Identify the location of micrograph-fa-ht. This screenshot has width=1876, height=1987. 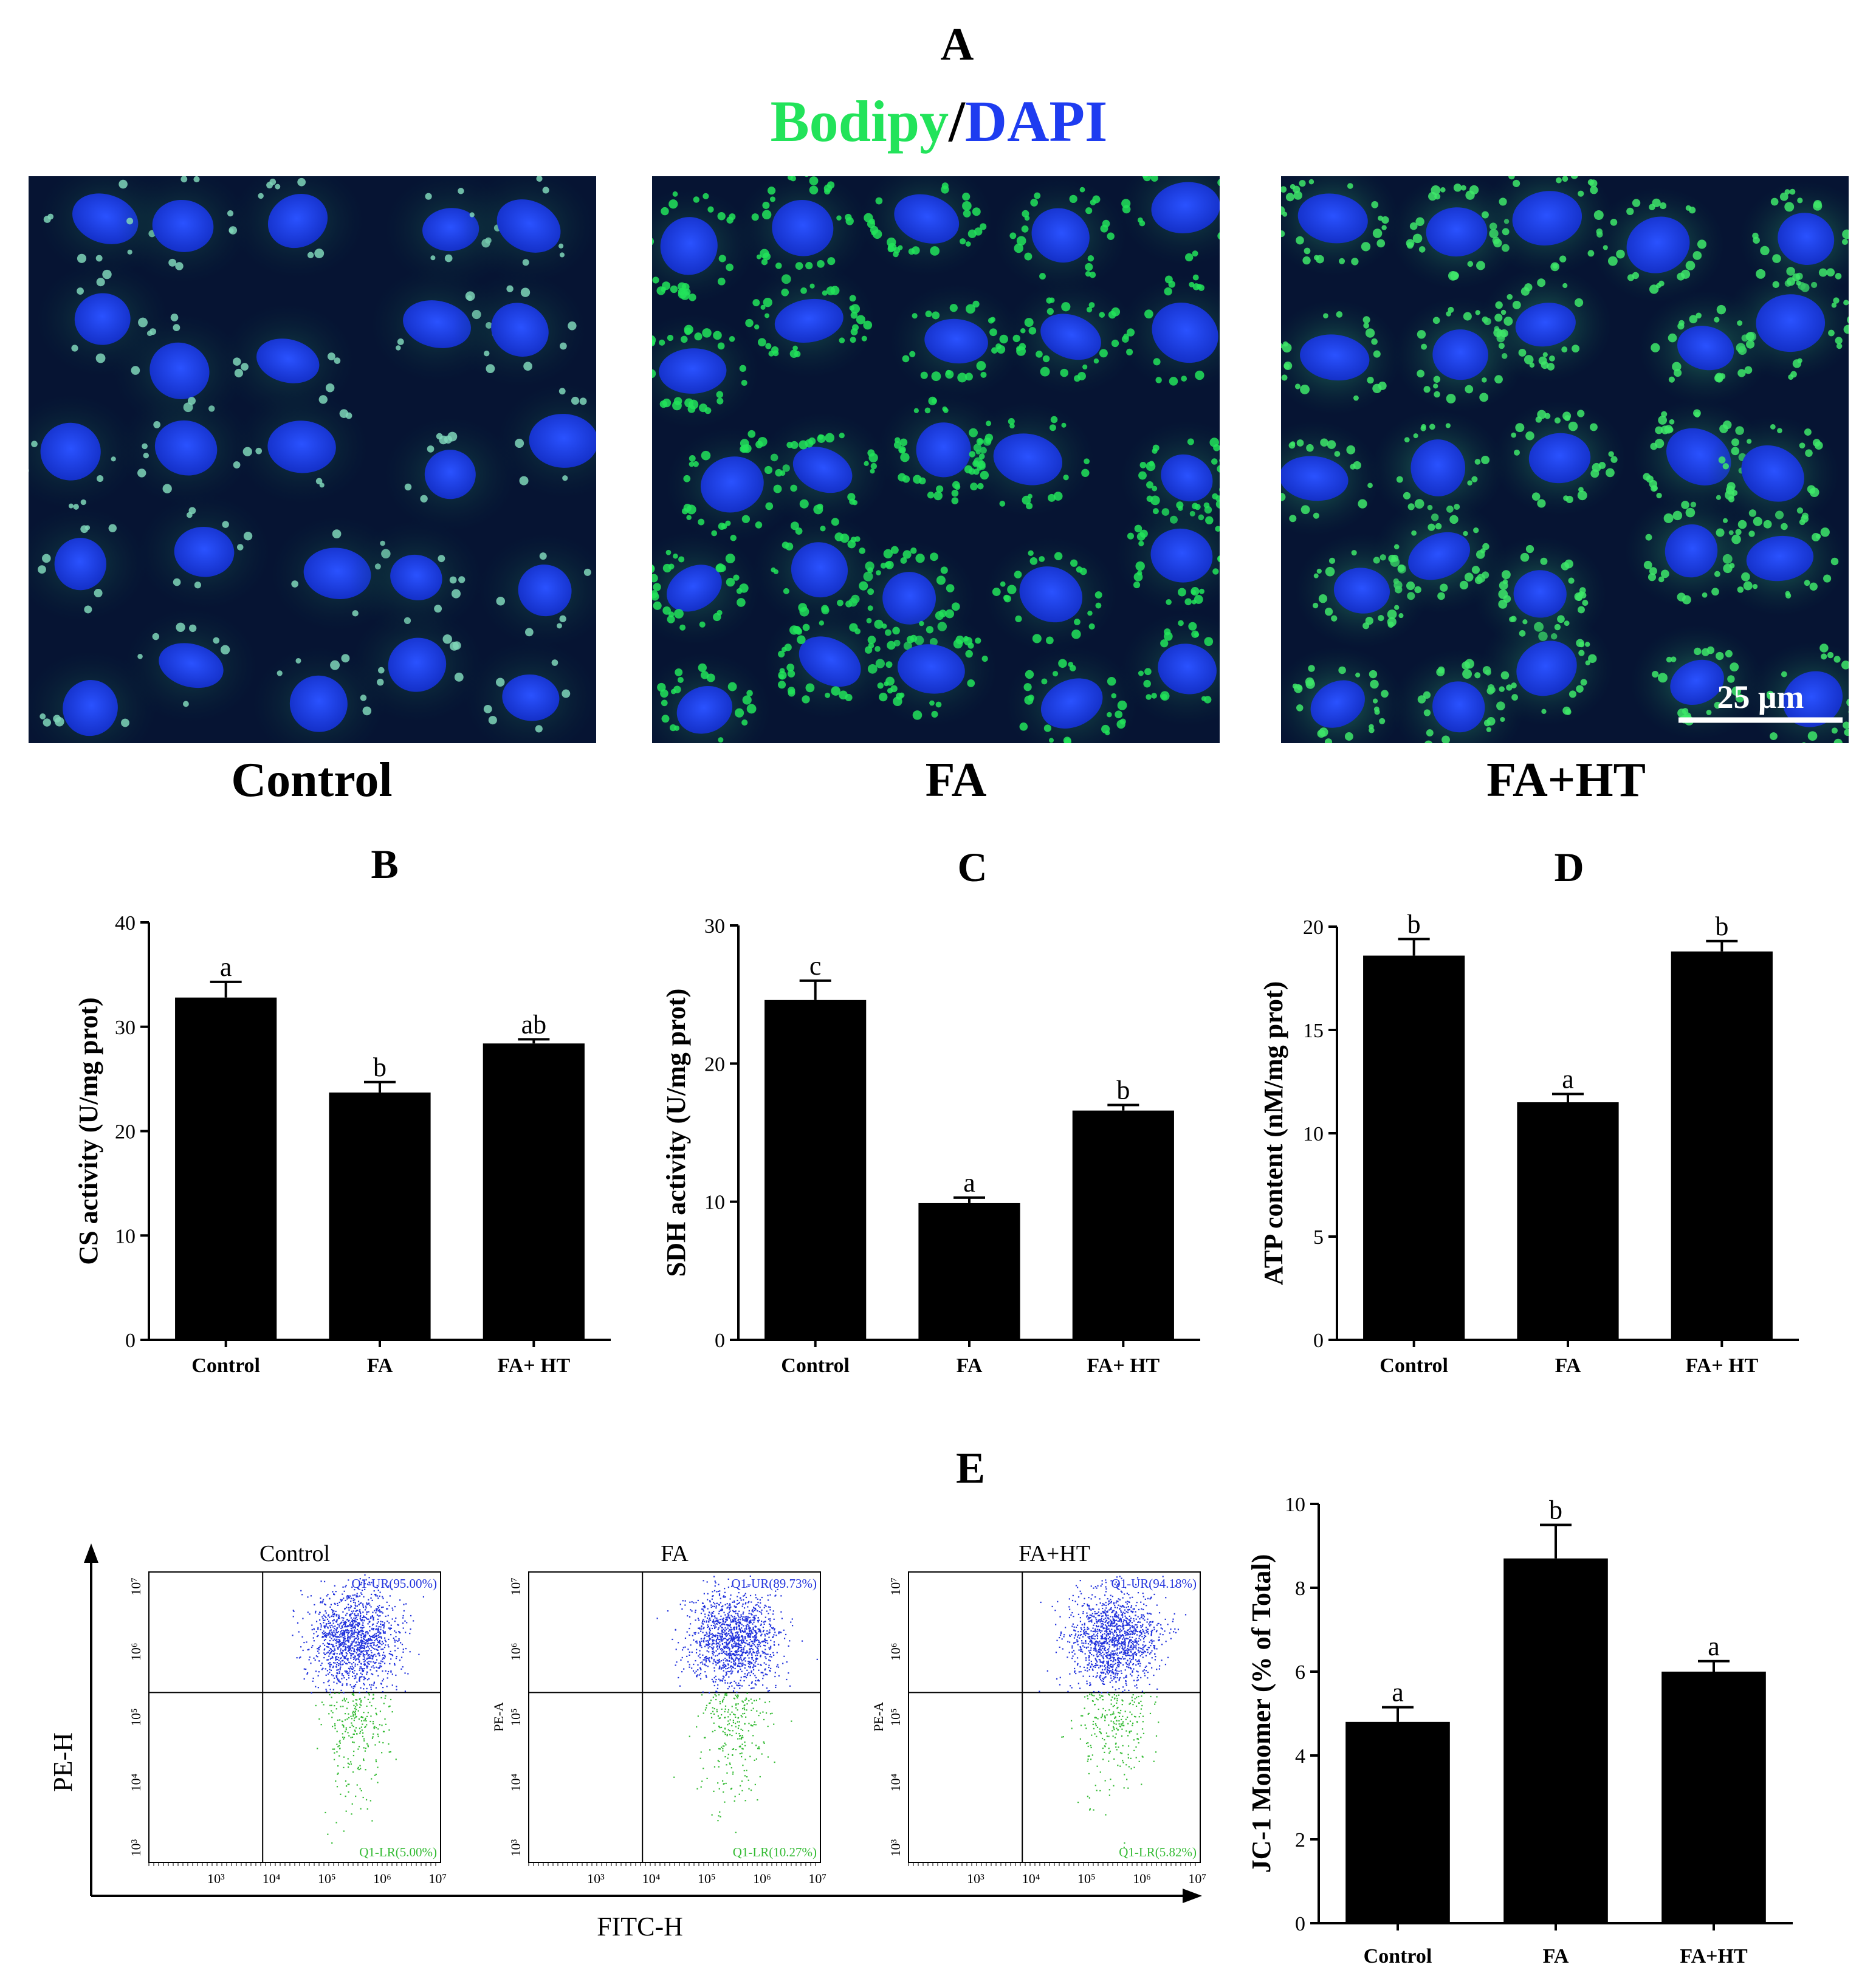
(1565, 459).